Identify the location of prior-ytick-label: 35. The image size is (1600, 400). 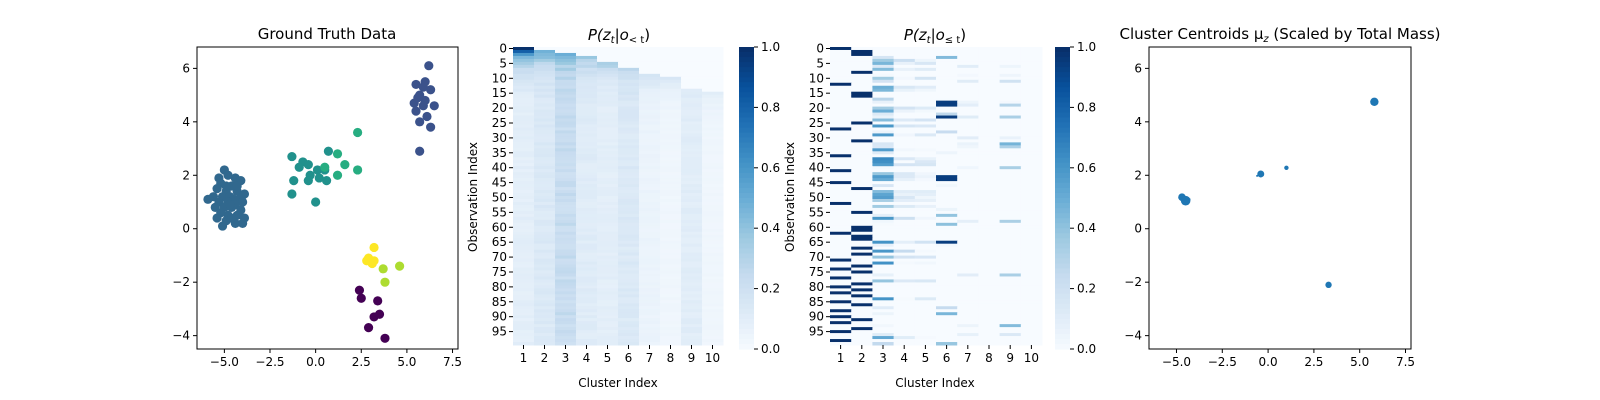
(499, 153).